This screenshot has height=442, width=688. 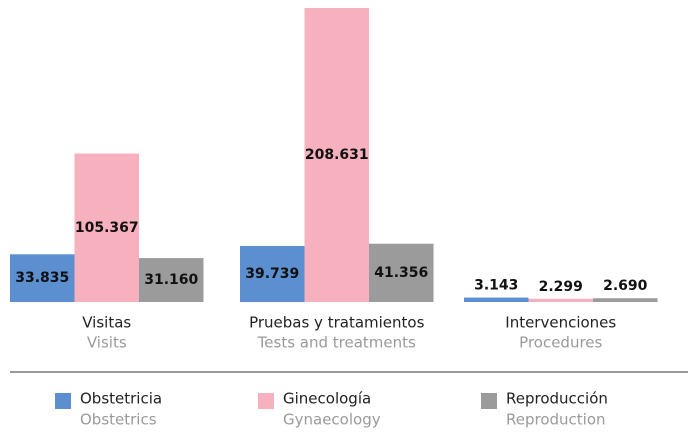 What do you see at coordinates (560, 343) in the screenshot?
I see `category-subtitle: Procedures` at bounding box center [560, 343].